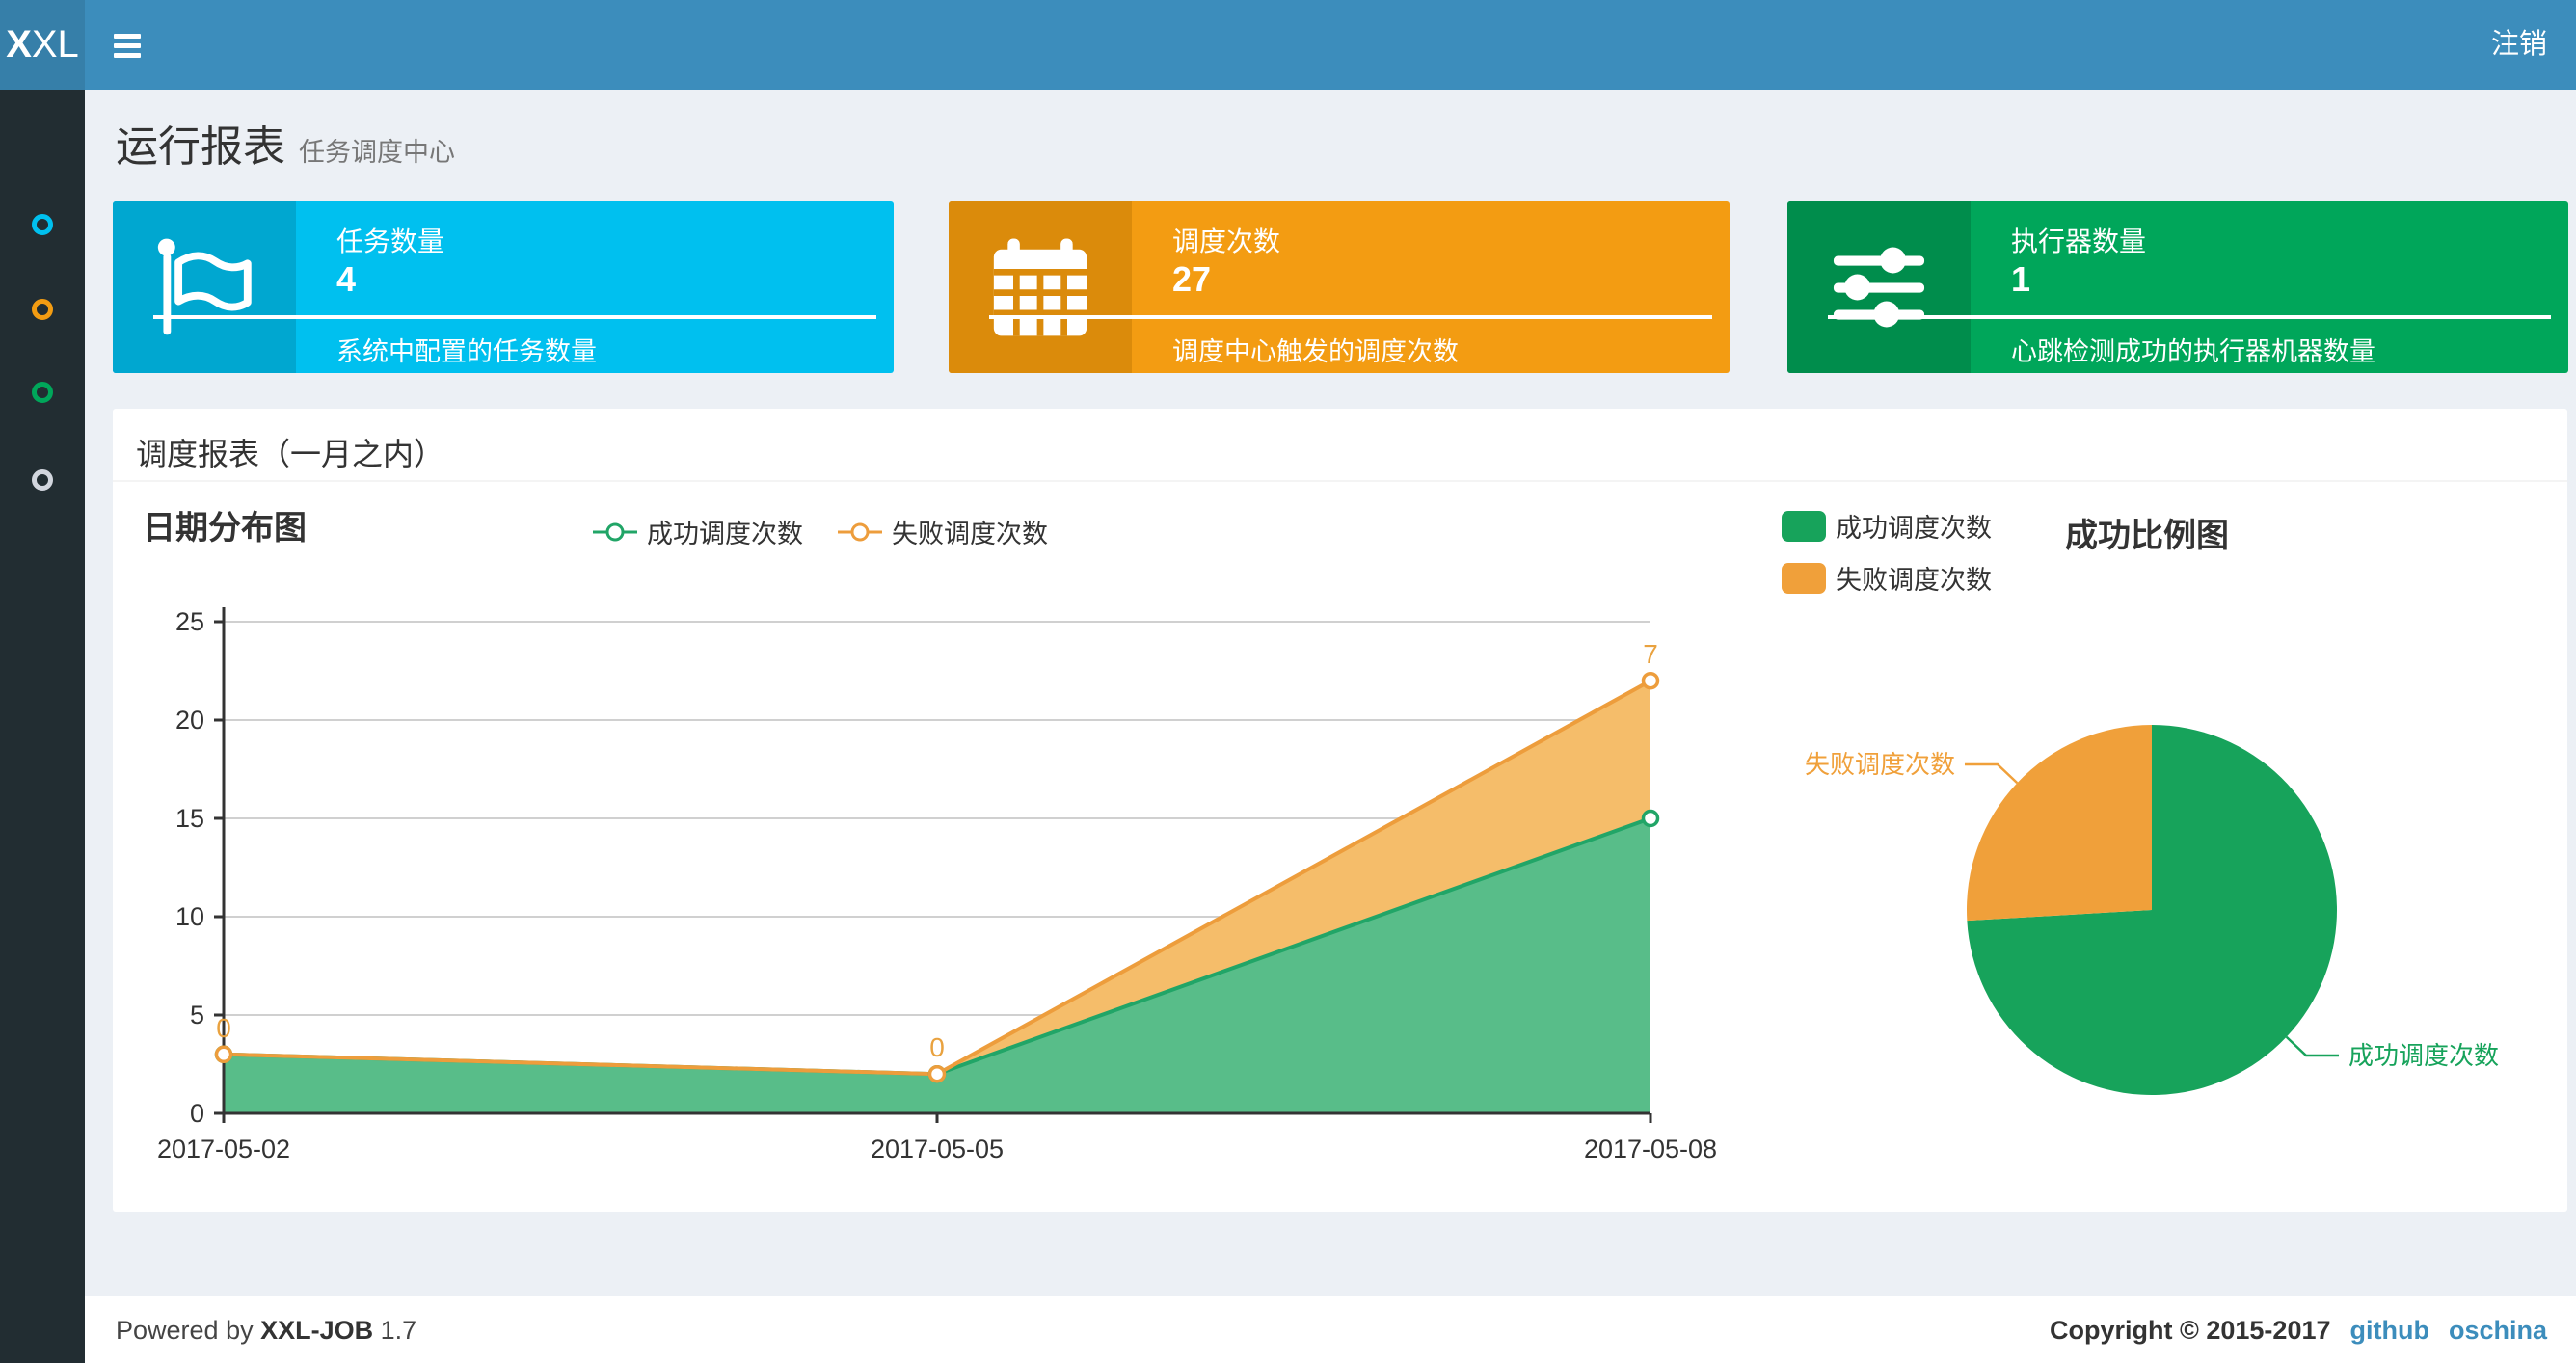  I want to click on success-ratio-pie-chart: 成功调度次数 失败调度次数, so click(2152, 910).